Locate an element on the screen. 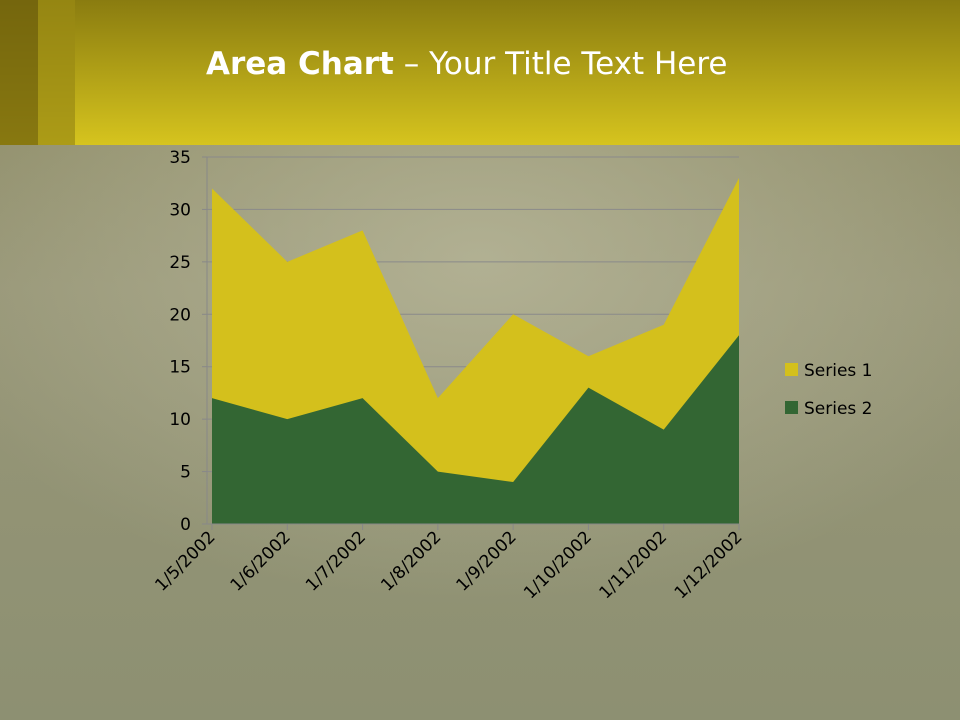 The height and width of the screenshot is (724, 960). y-tick-label: 30 is located at coordinates (180, 210).